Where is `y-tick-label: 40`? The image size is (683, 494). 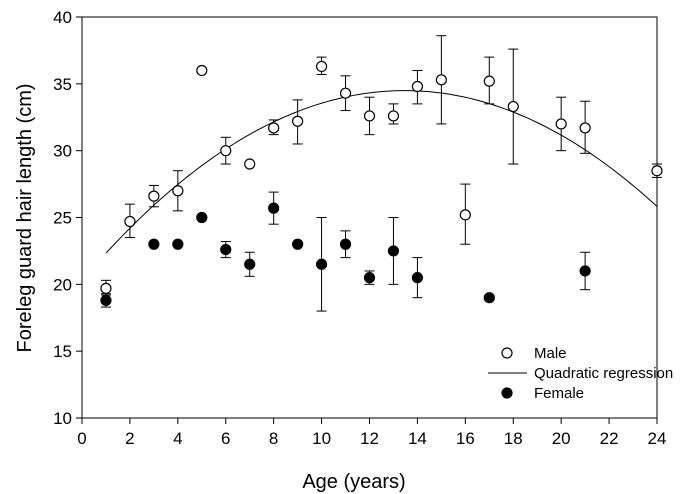
y-tick-label: 40 is located at coordinates (62, 17).